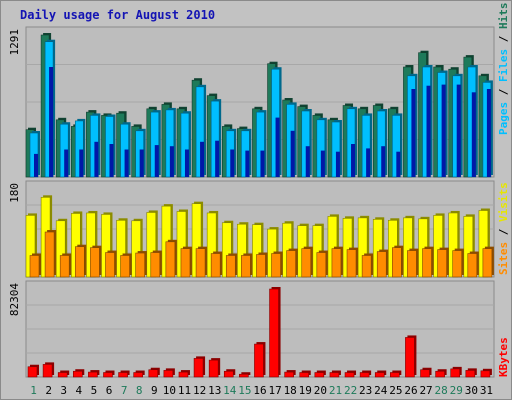  Describe the element at coordinates (486, 390) in the screenshot. I see `x-tick-label: 31` at that location.